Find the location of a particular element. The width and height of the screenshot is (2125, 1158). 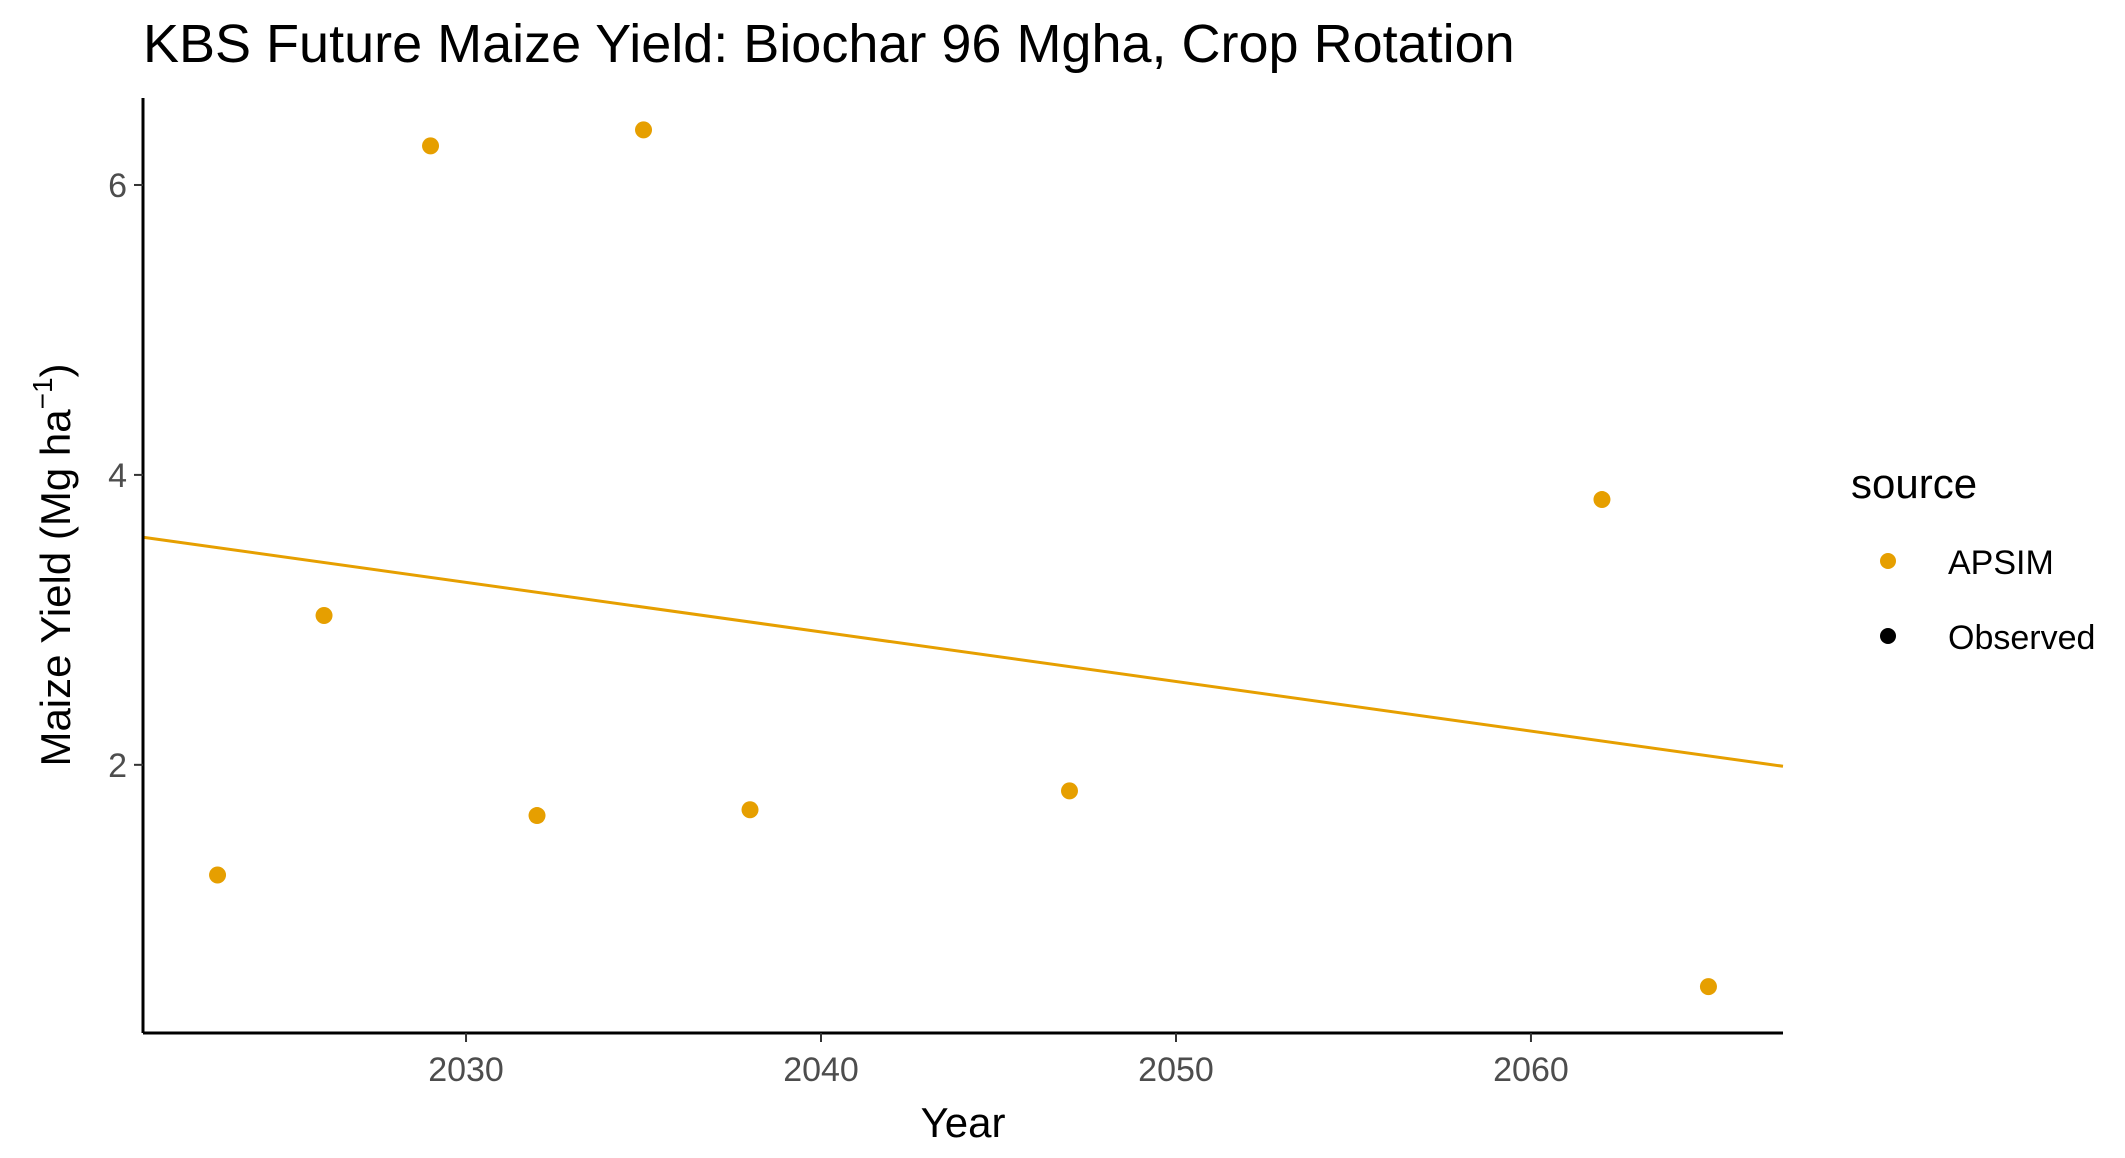

legend-label-observed: Observed is located at coordinates (2021, 638).